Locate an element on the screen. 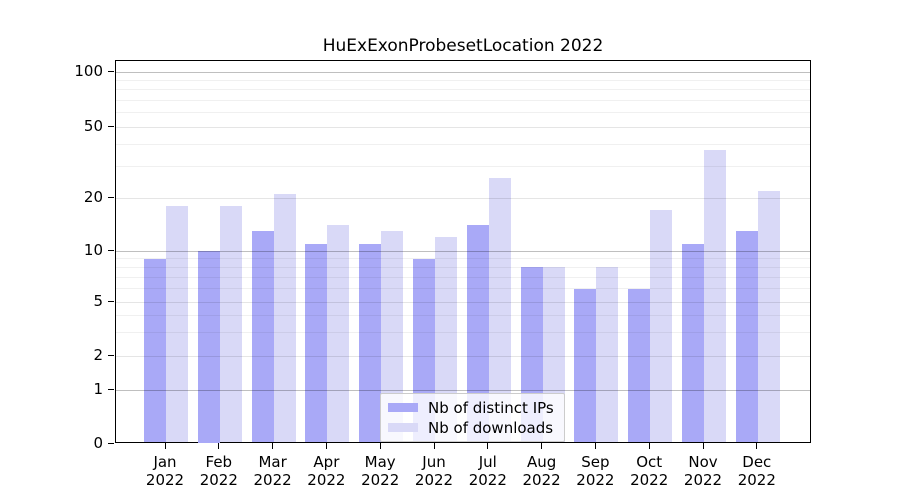  x-tick-month: Mar is located at coordinates (272, 462).